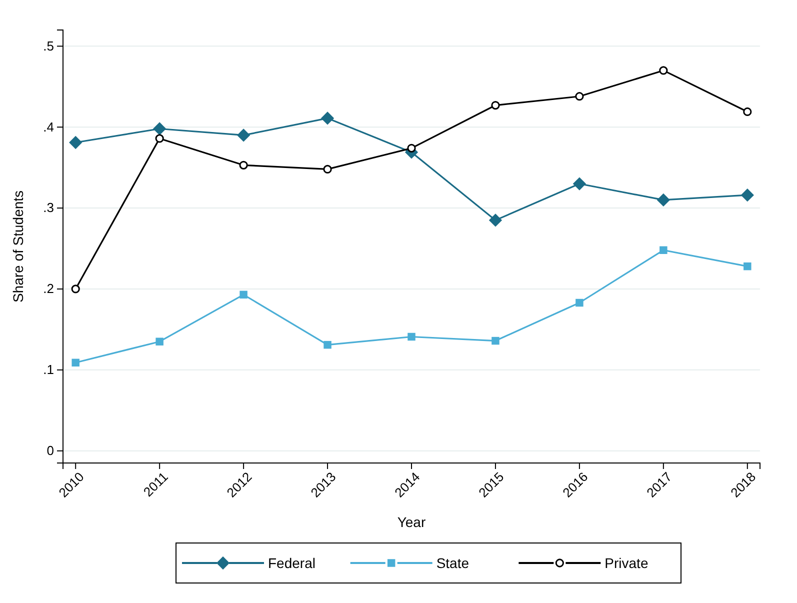 Image resolution: width=797 pixels, height=603 pixels. I want to click on y-tick-label: .2, so click(48, 288).